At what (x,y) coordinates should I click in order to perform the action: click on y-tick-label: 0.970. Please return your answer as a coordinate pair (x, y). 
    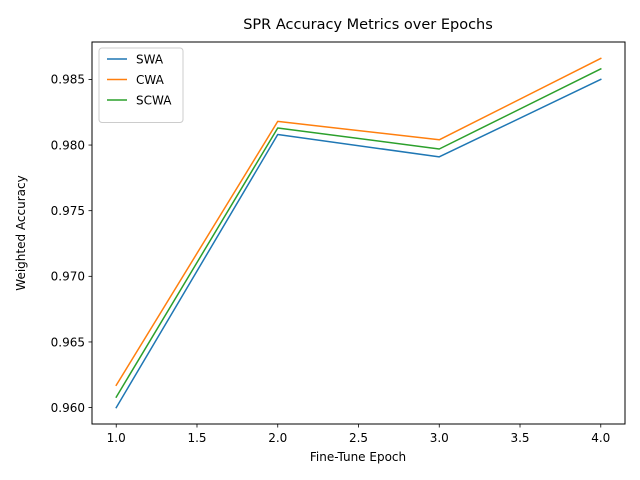
    Looking at the image, I should click on (68, 277).